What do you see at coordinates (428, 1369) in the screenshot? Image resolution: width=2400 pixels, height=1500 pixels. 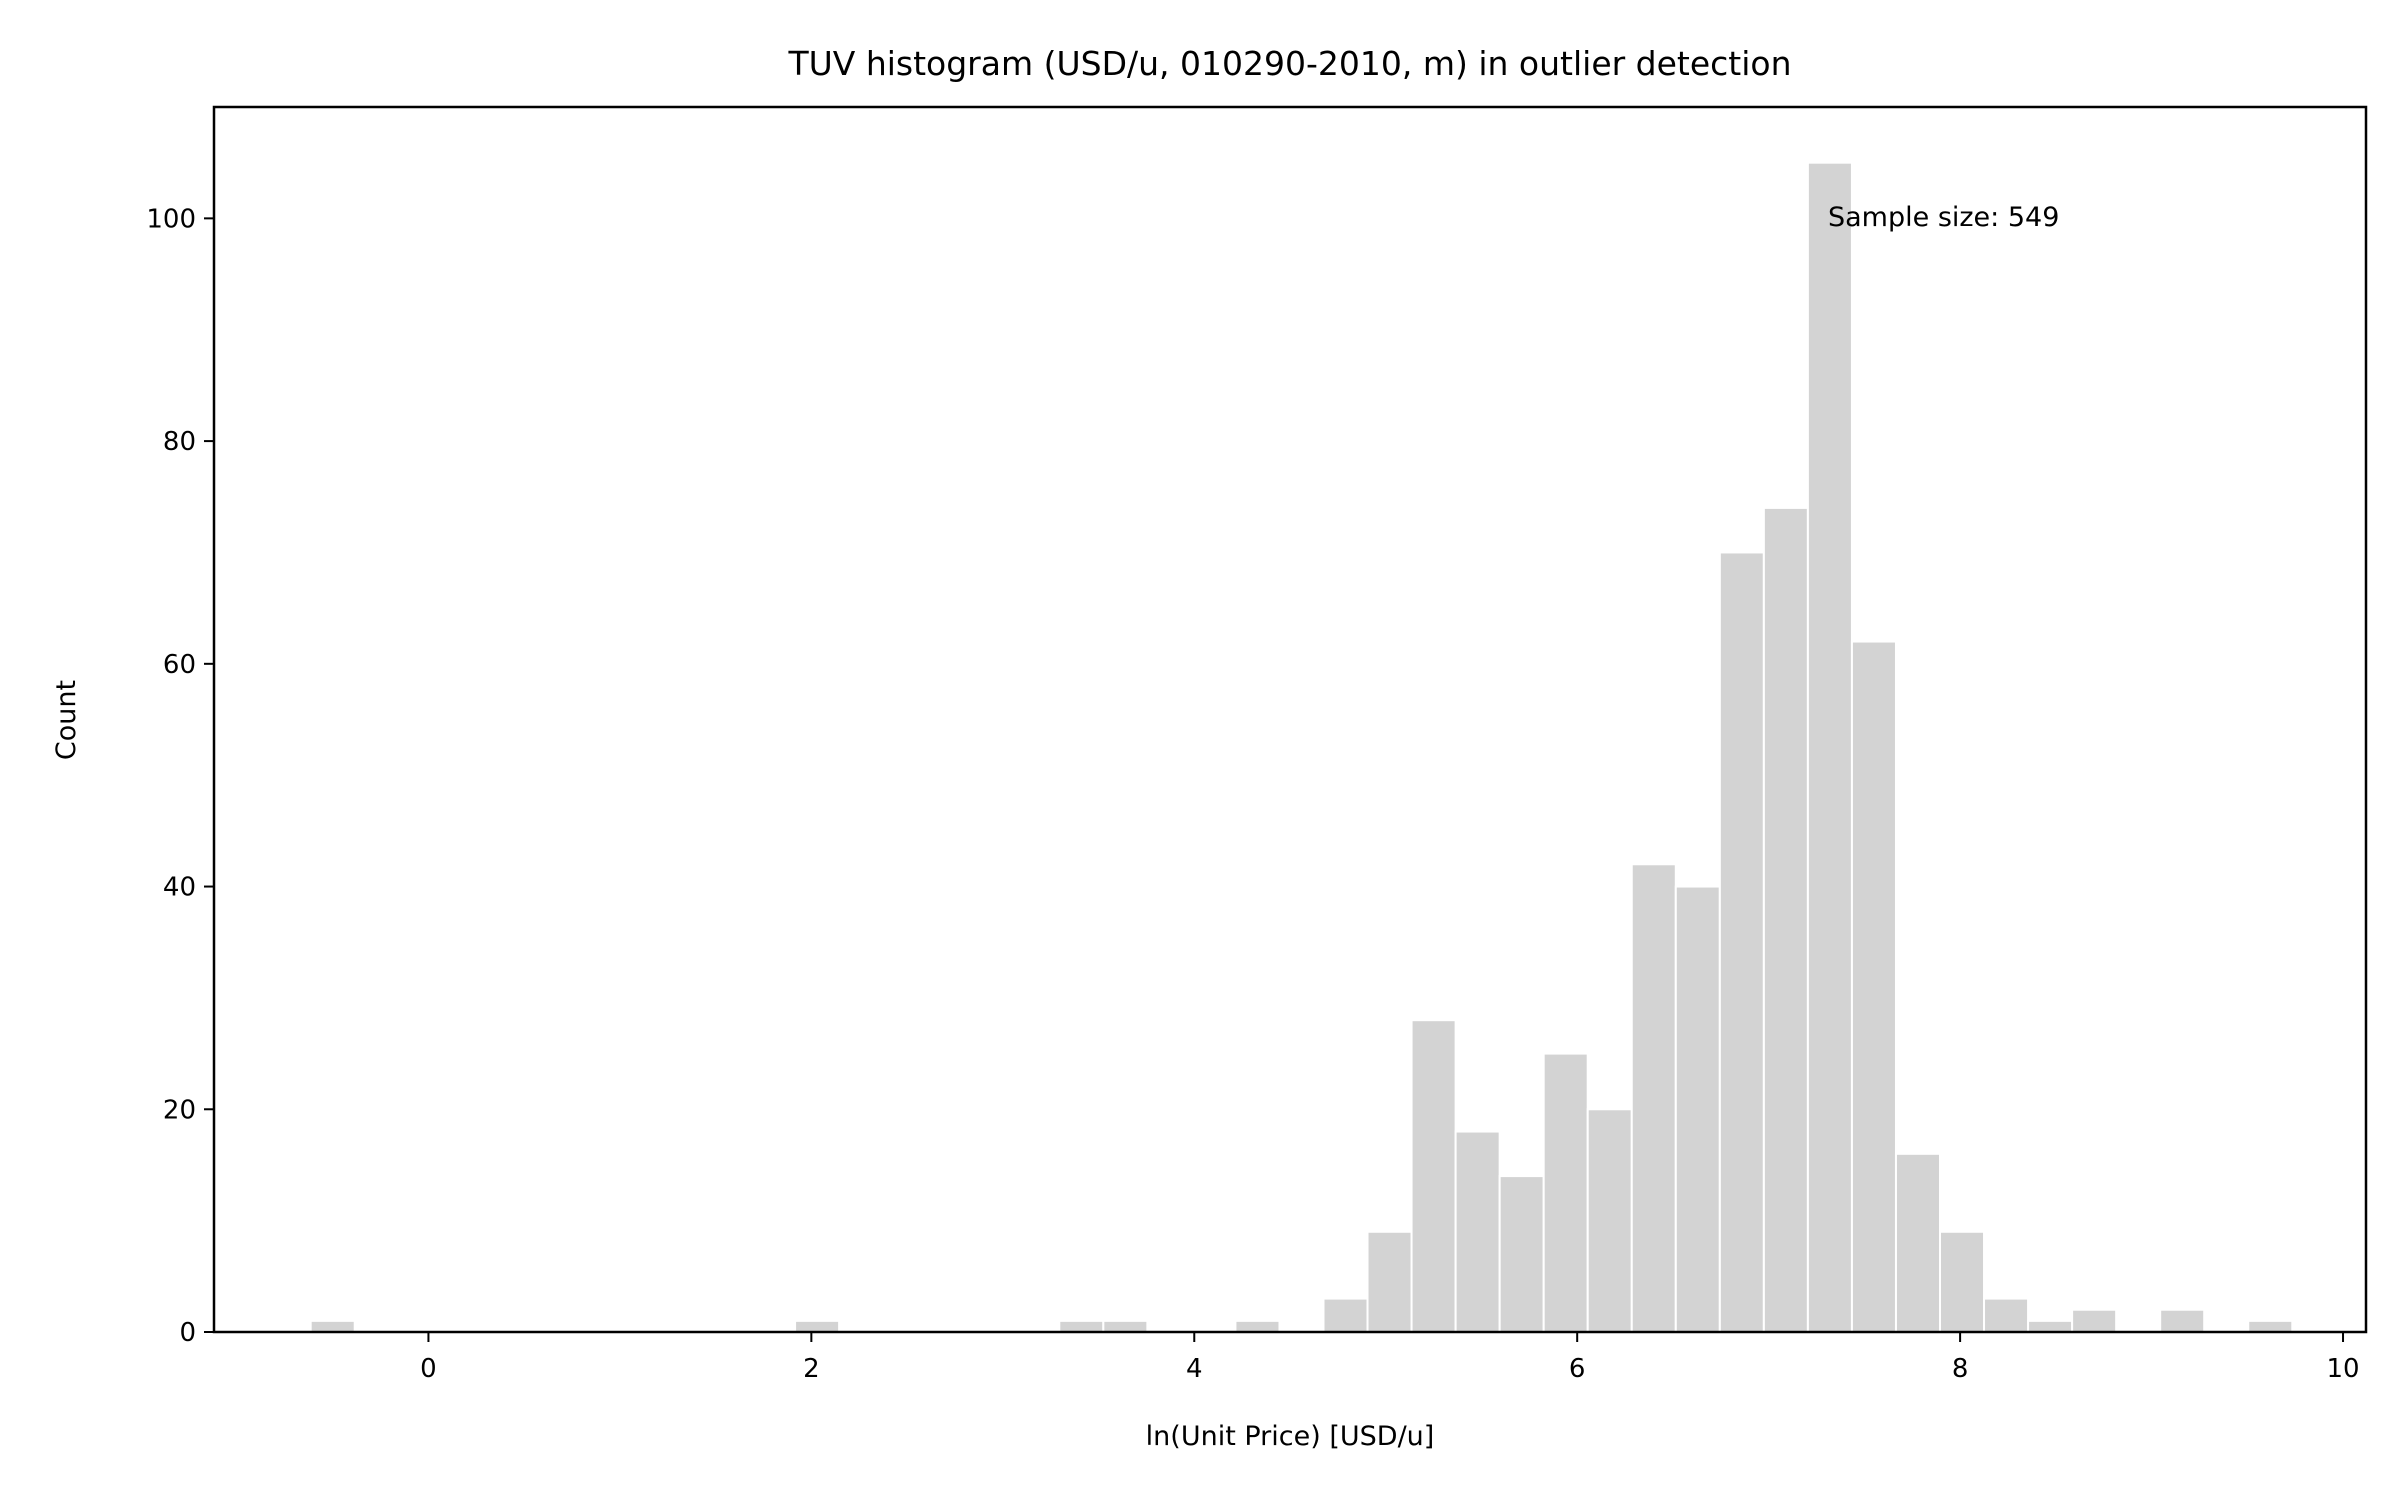 I see `x-tick-label: 0` at bounding box center [428, 1369].